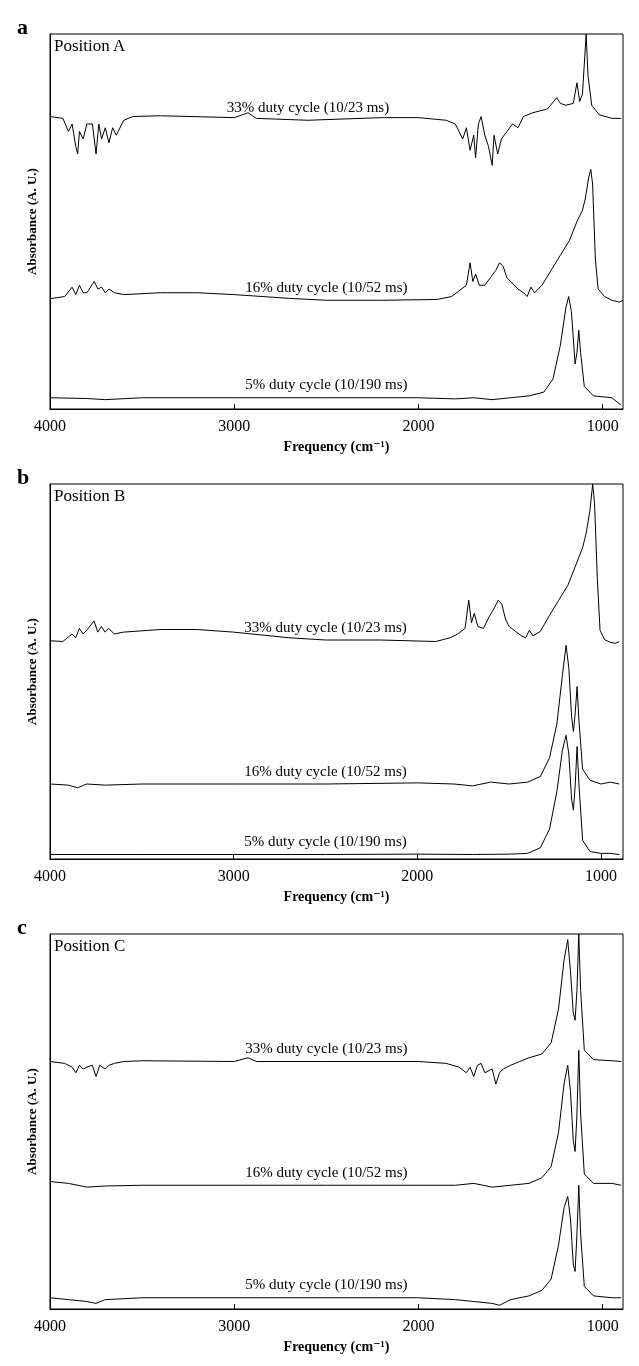 The image size is (639, 1366). What do you see at coordinates (90, 945) in the screenshot?
I see `annotation: Position C` at bounding box center [90, 945].